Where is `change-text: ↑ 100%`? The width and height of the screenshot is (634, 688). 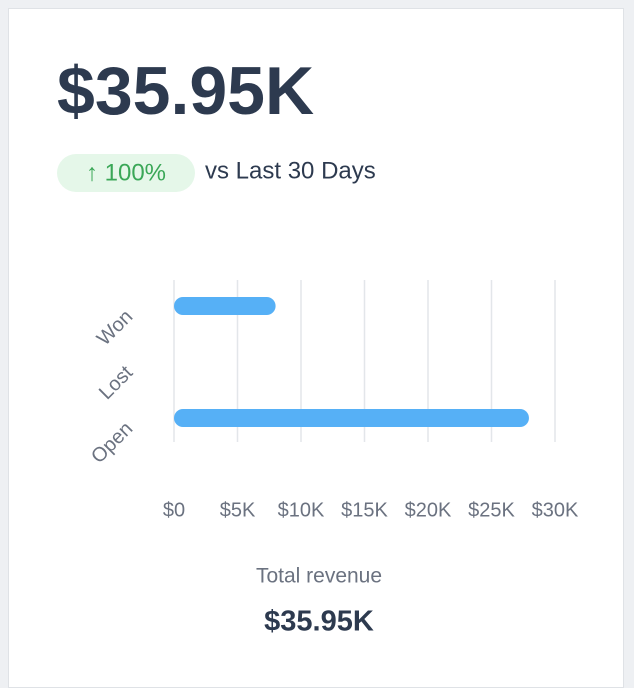 change-text: ↑ 100% is located at coordinates (126, 172).